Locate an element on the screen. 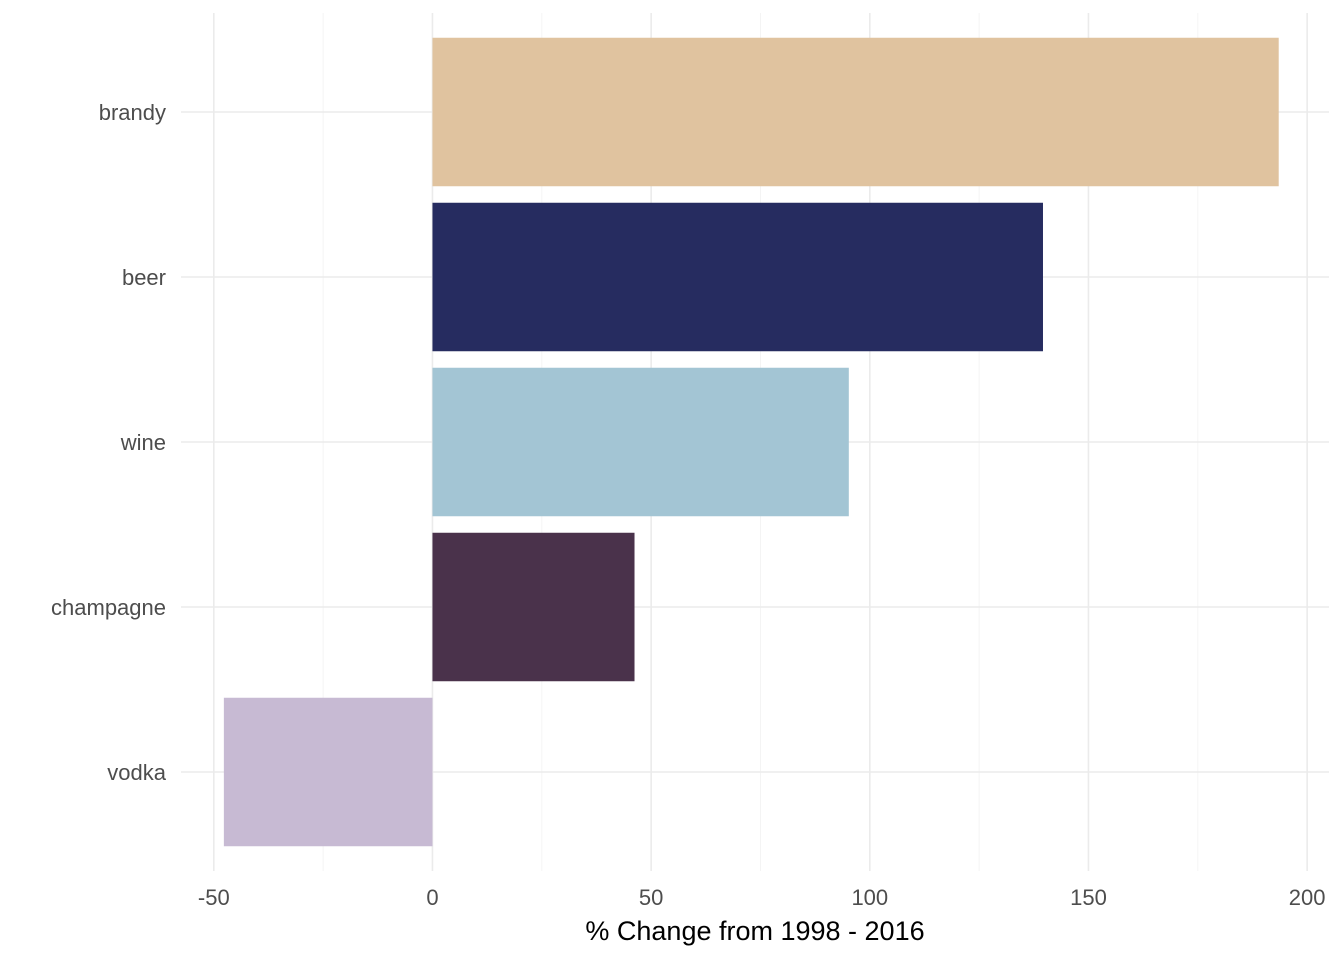 This screenshot has height=960, width=1344. bar-champagne is located at coordinates (533, 607).